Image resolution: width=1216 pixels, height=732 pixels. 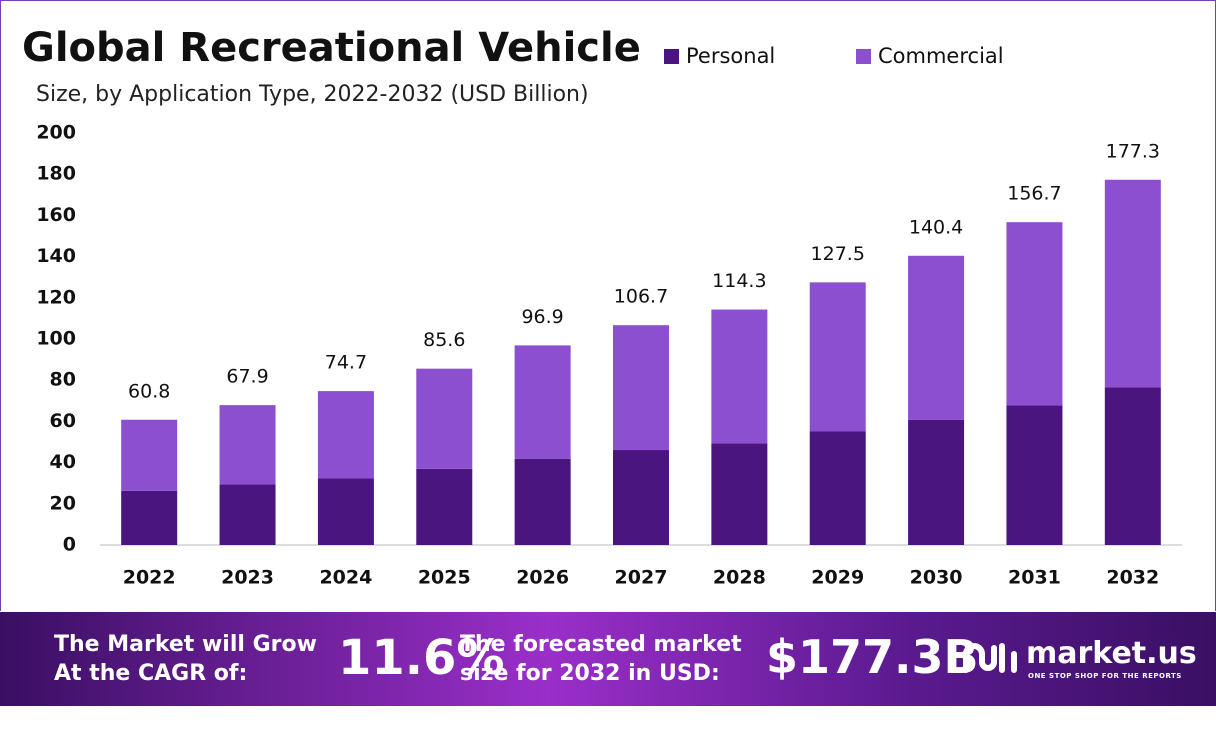 What do you see at coordinates (936, 227) in the screenshot?
I see `total-label: 140.4` at bounding box center [936, 227].